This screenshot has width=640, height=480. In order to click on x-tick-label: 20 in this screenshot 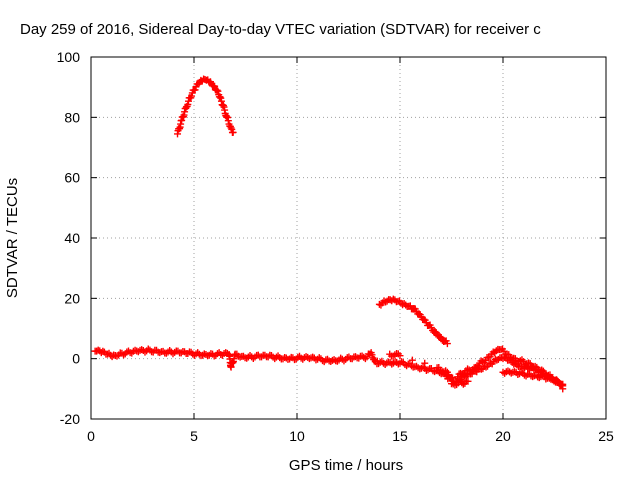, I will do `click(503, 436)`.